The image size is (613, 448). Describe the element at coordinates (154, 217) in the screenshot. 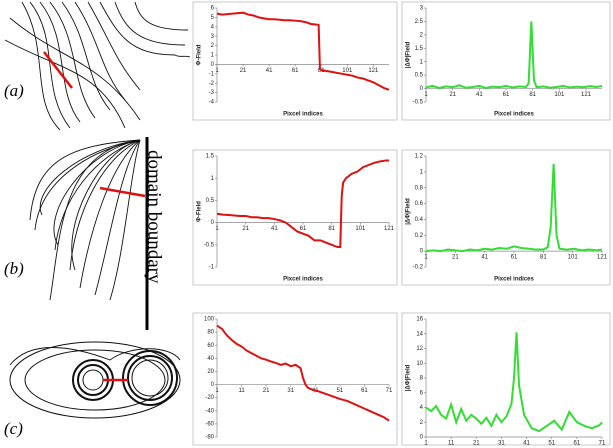

I see `annotation: domain boundary` at that location.